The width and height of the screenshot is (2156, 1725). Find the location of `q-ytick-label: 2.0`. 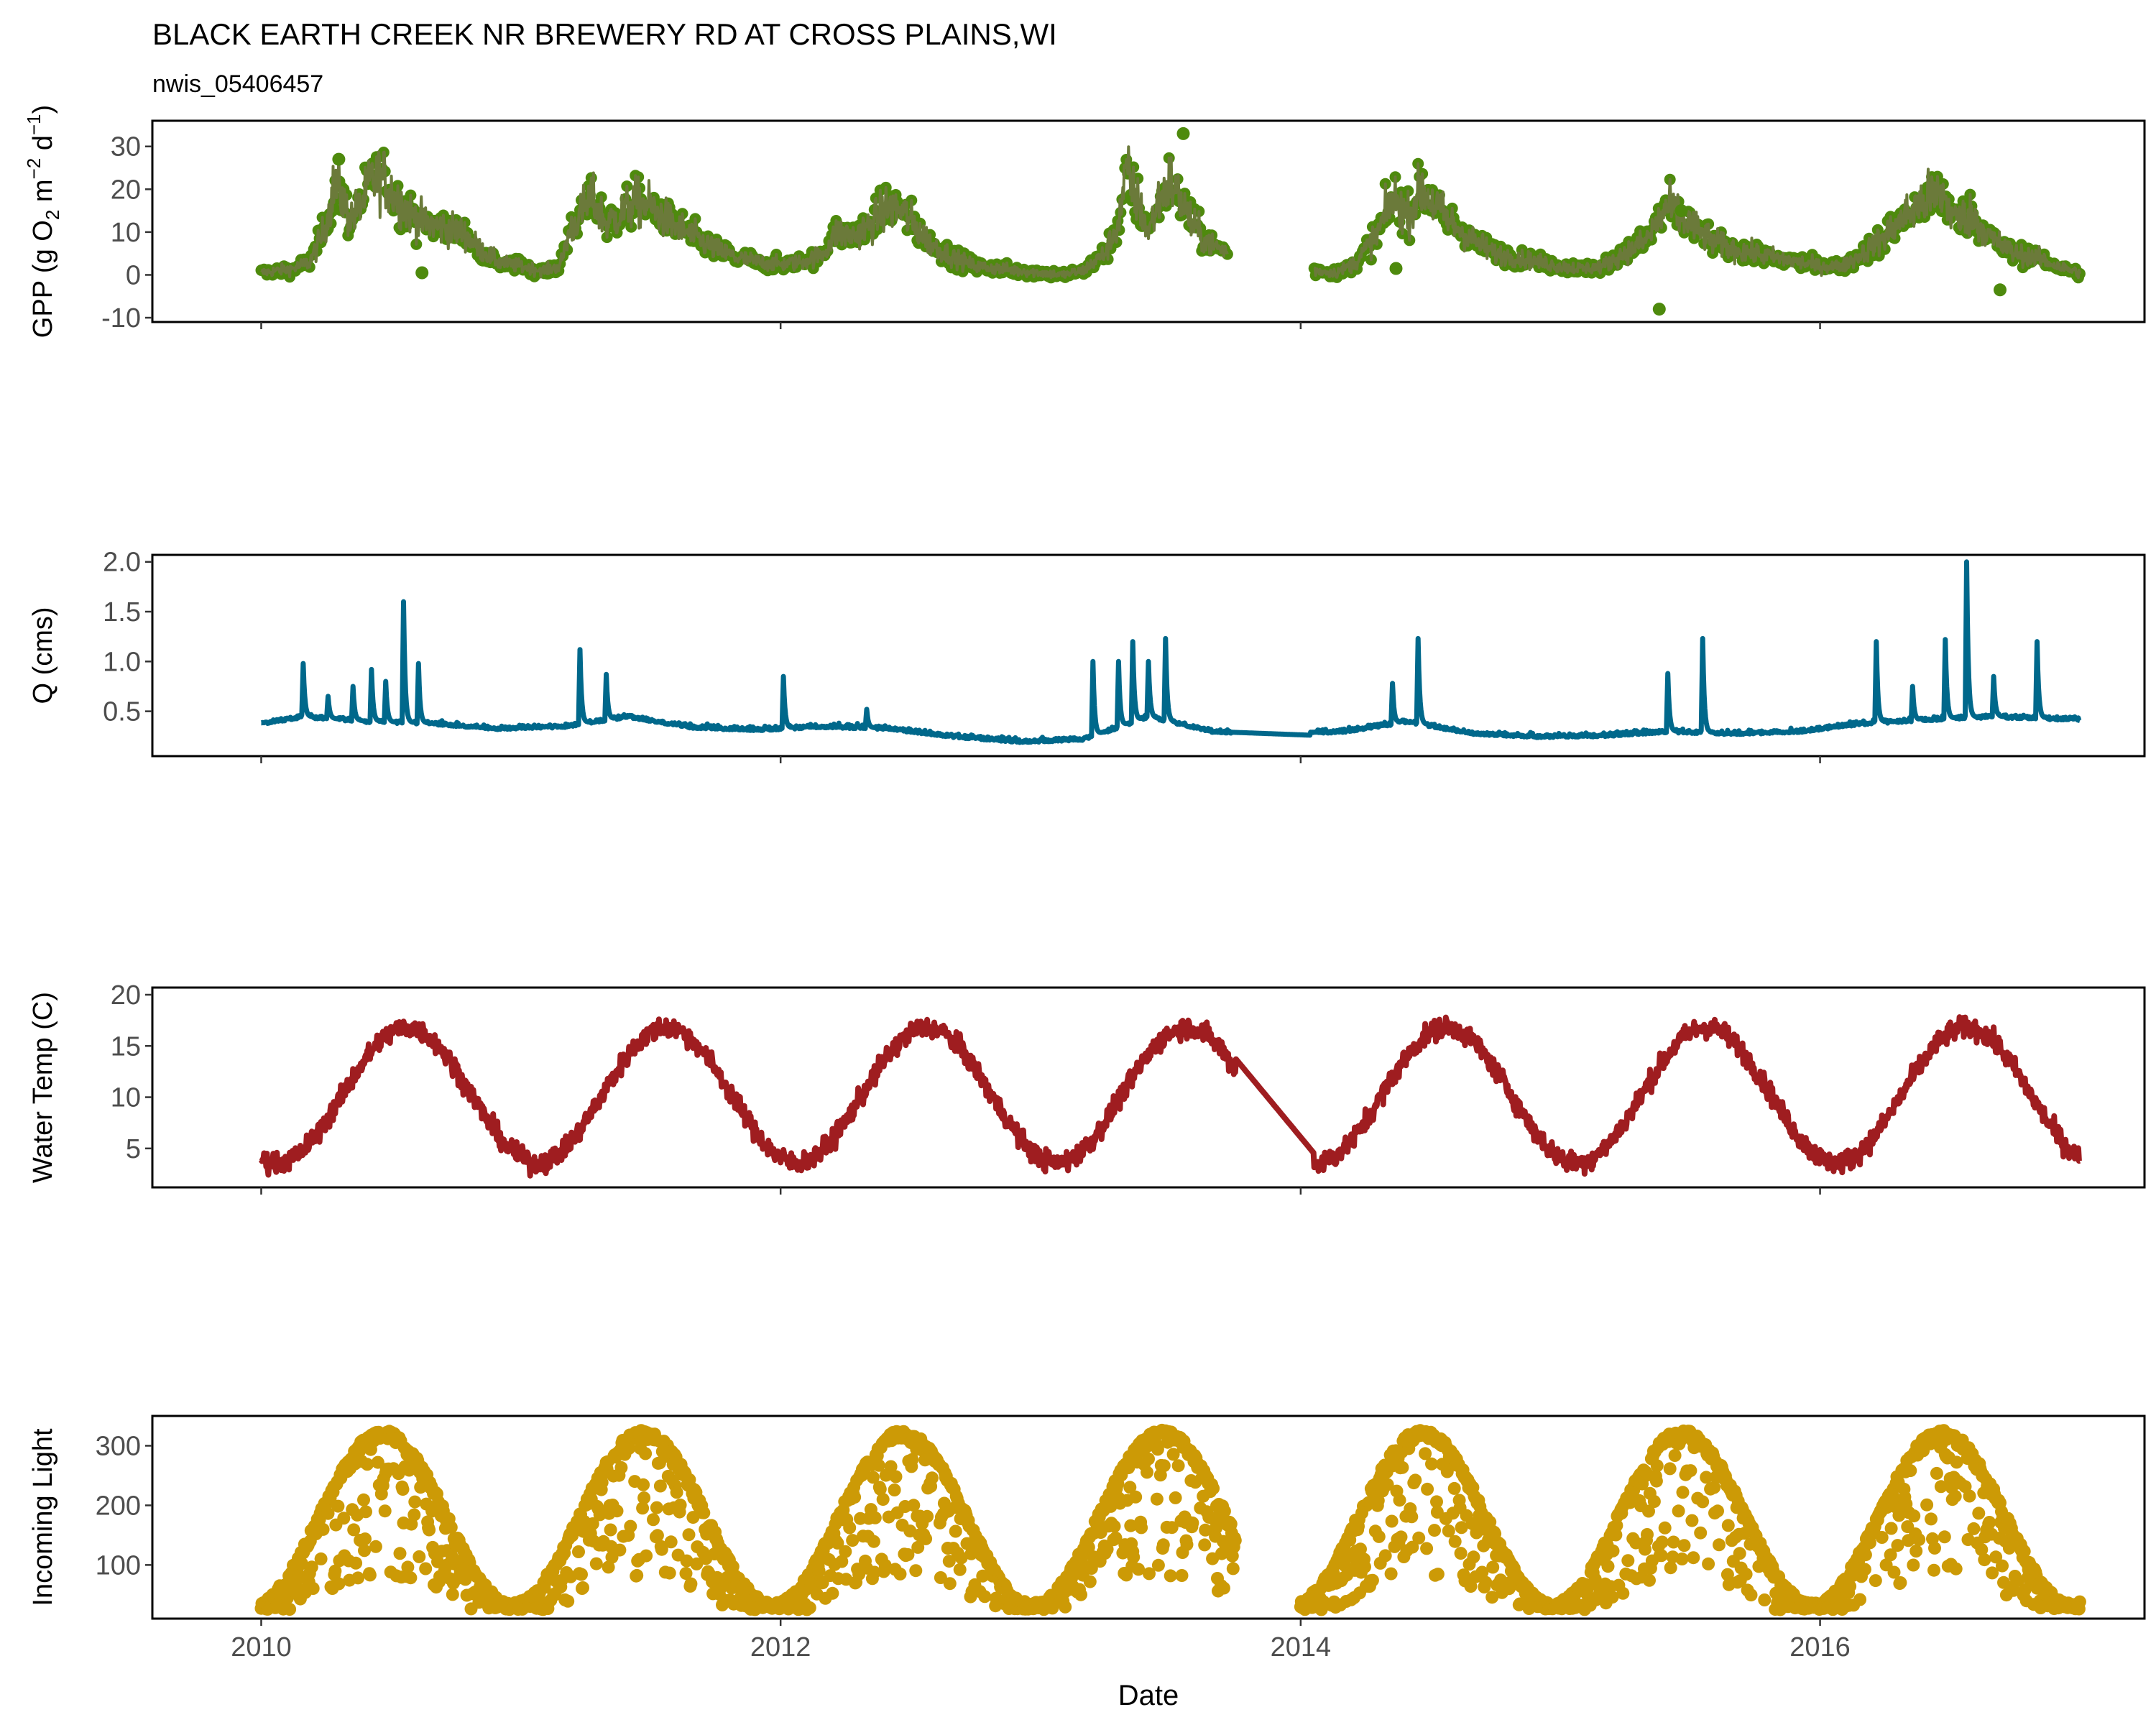

q-ytick-label: 2.0 is located at coordinates (122, 563).